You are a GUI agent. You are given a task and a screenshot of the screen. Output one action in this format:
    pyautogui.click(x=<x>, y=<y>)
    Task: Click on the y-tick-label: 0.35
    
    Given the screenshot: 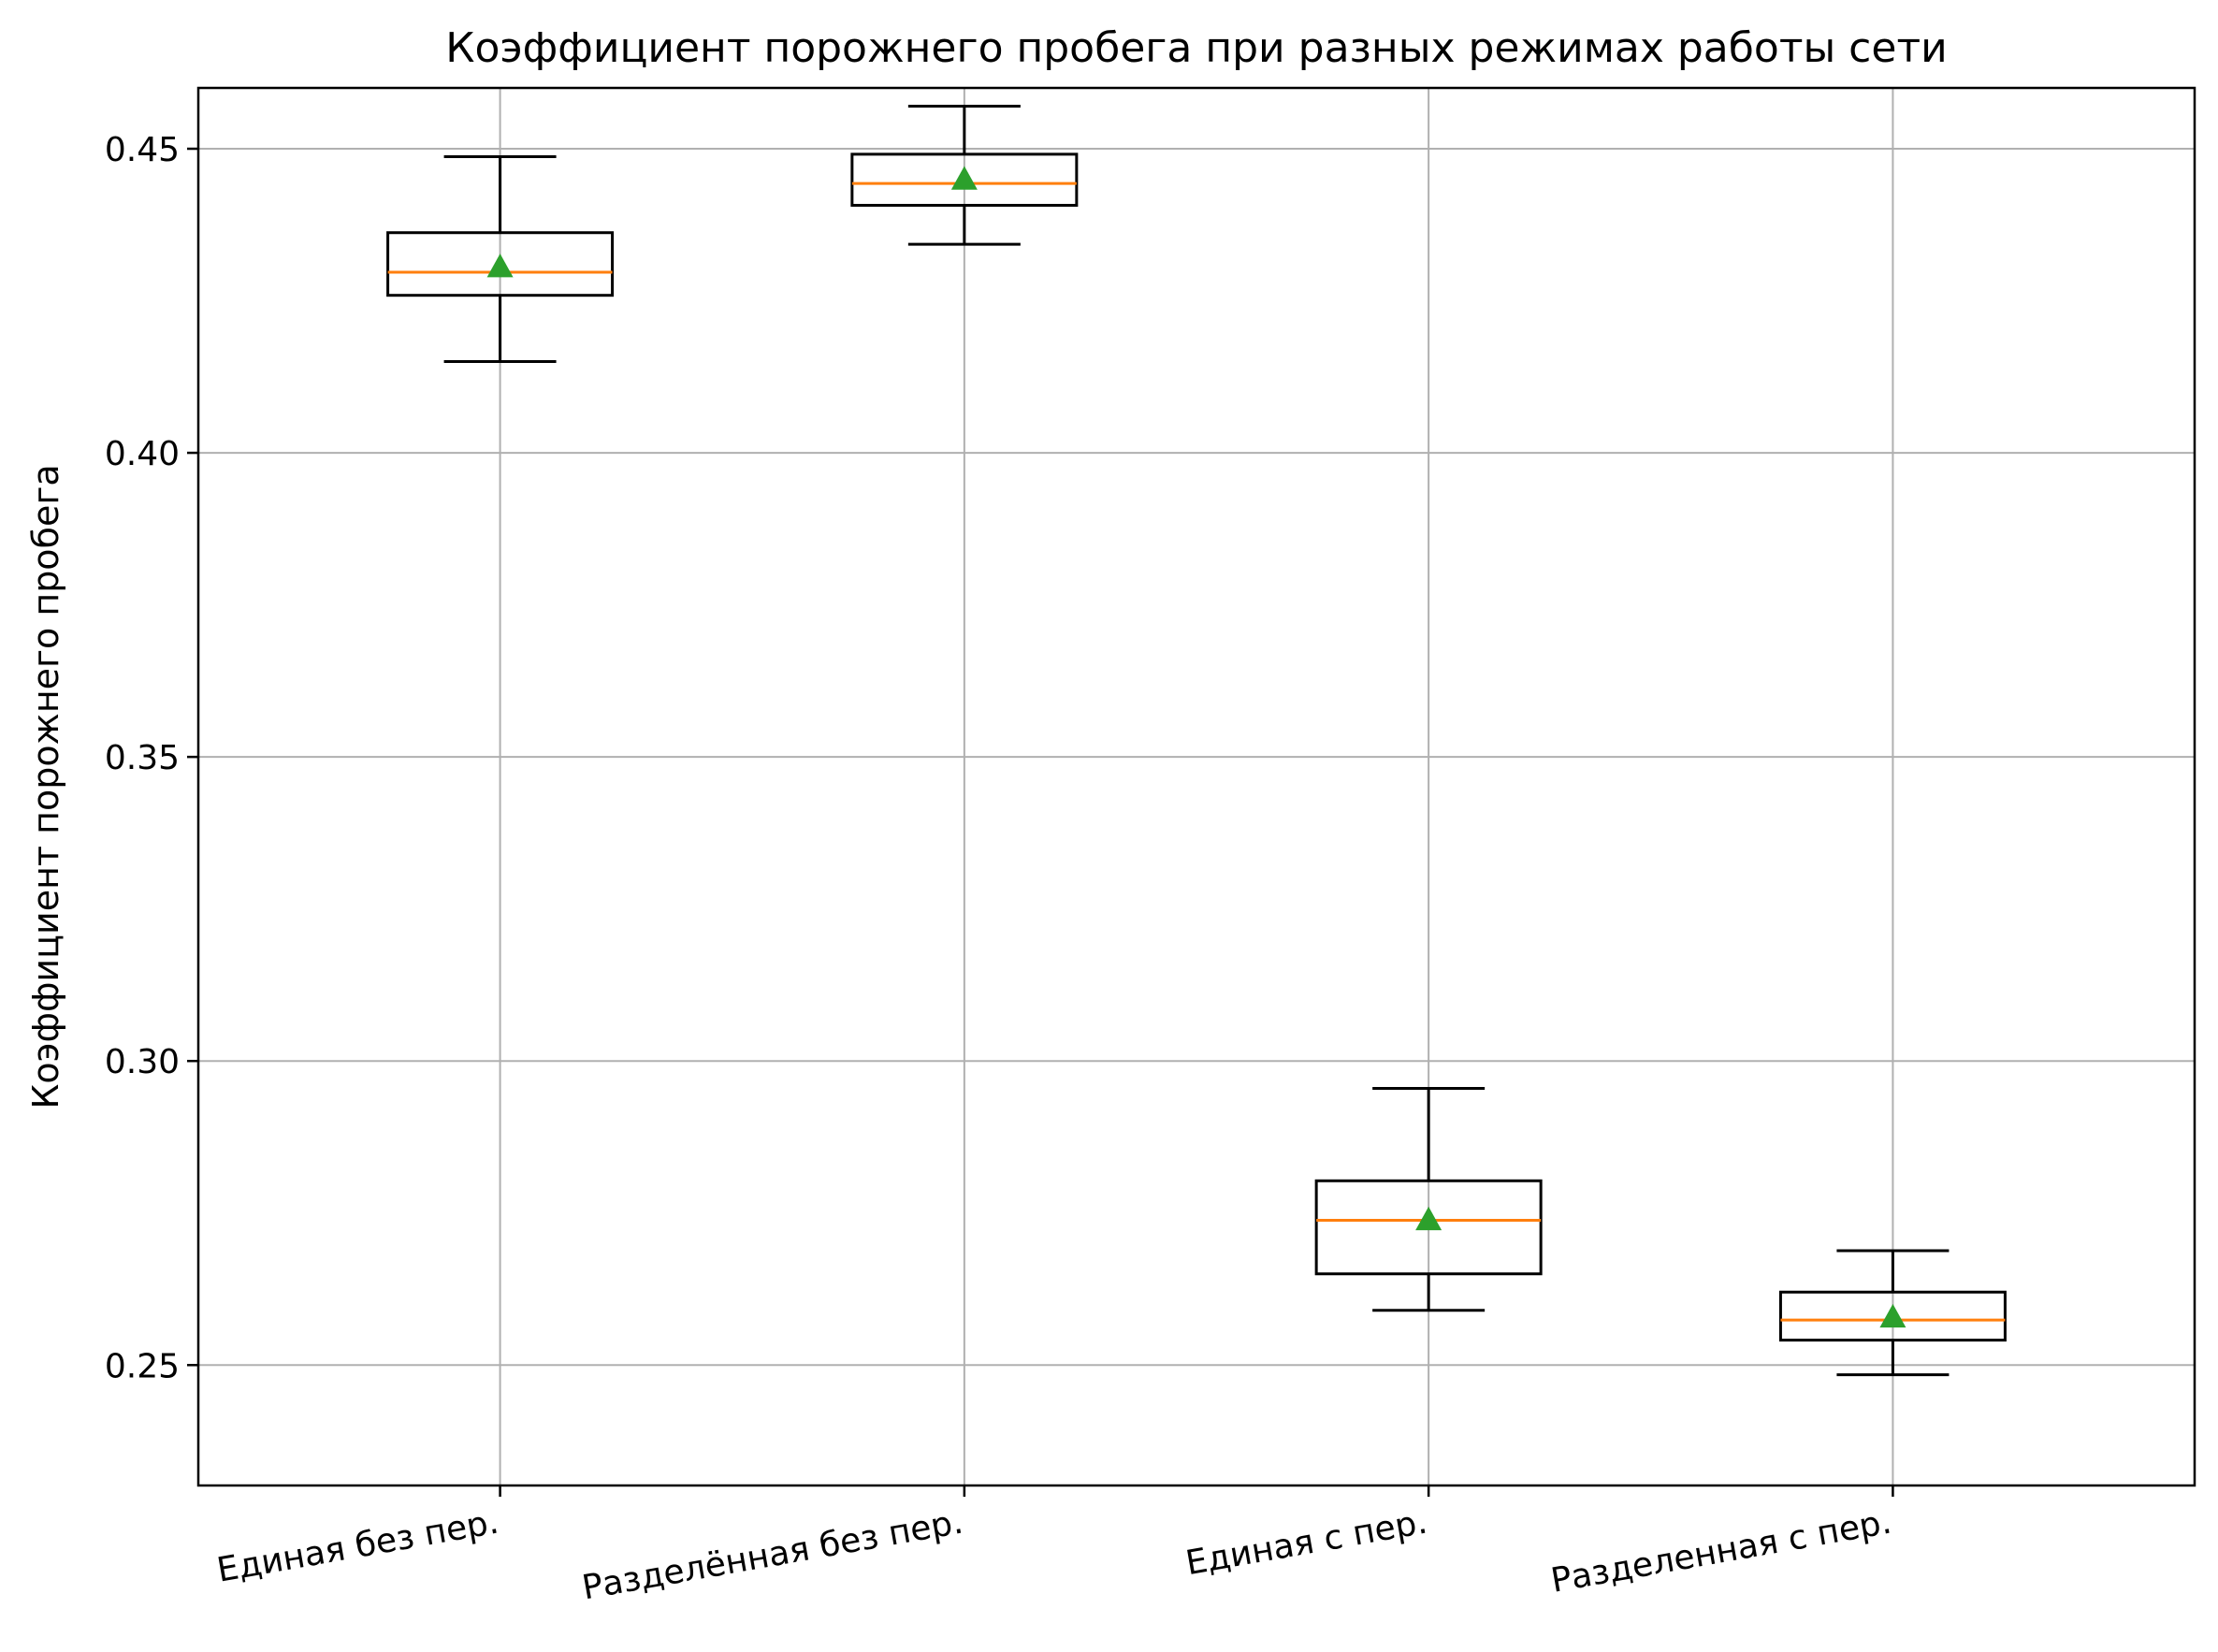 What is the action you would take?
    pyautogui.click(x=142, y=758)
    